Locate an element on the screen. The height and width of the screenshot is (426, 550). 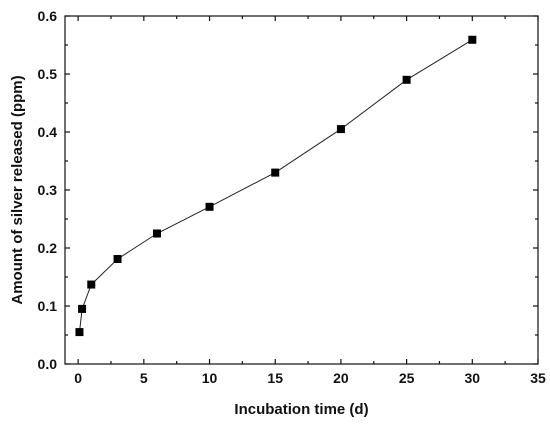
x-tick-label: 15 is located at coordinates (275, 378).